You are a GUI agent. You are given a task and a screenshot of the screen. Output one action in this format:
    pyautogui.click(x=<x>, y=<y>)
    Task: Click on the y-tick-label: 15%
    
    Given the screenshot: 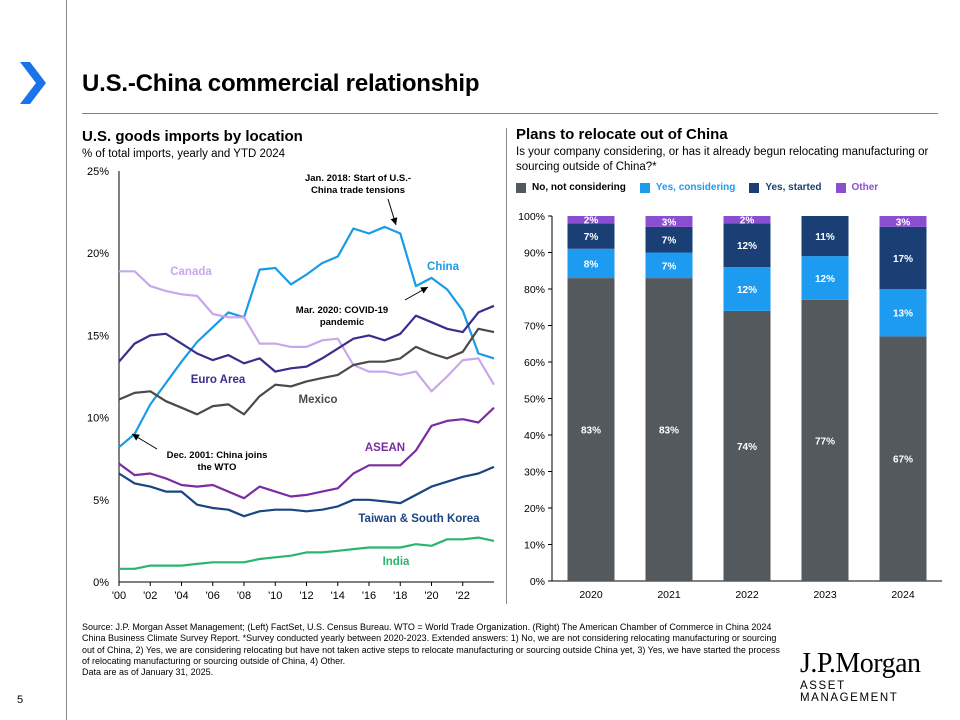 What is the action you would take?
    pyautogui.click(x=98, y=336)
    